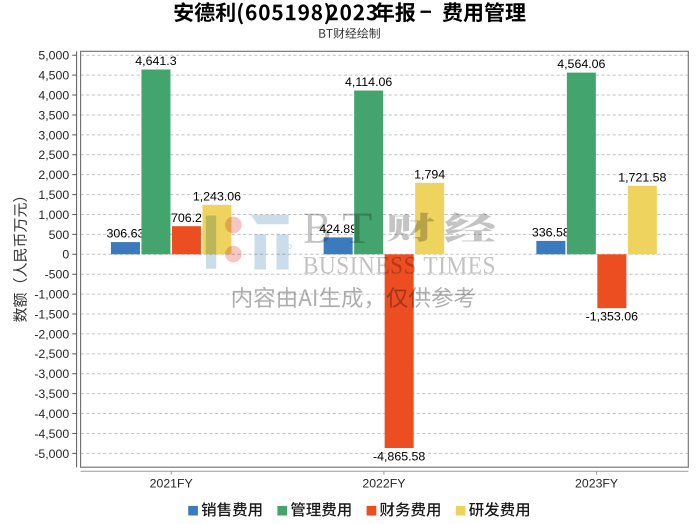  Describe the element at coordinates (51, 354) in the screenshot. I see `svg-text: -2,500` at that location.